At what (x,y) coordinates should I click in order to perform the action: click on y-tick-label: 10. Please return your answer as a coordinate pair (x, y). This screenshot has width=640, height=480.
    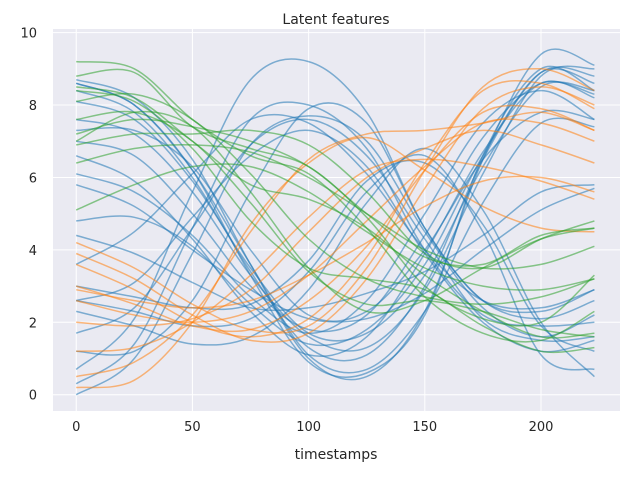
    Looking at the image, I should click on (28, 34).